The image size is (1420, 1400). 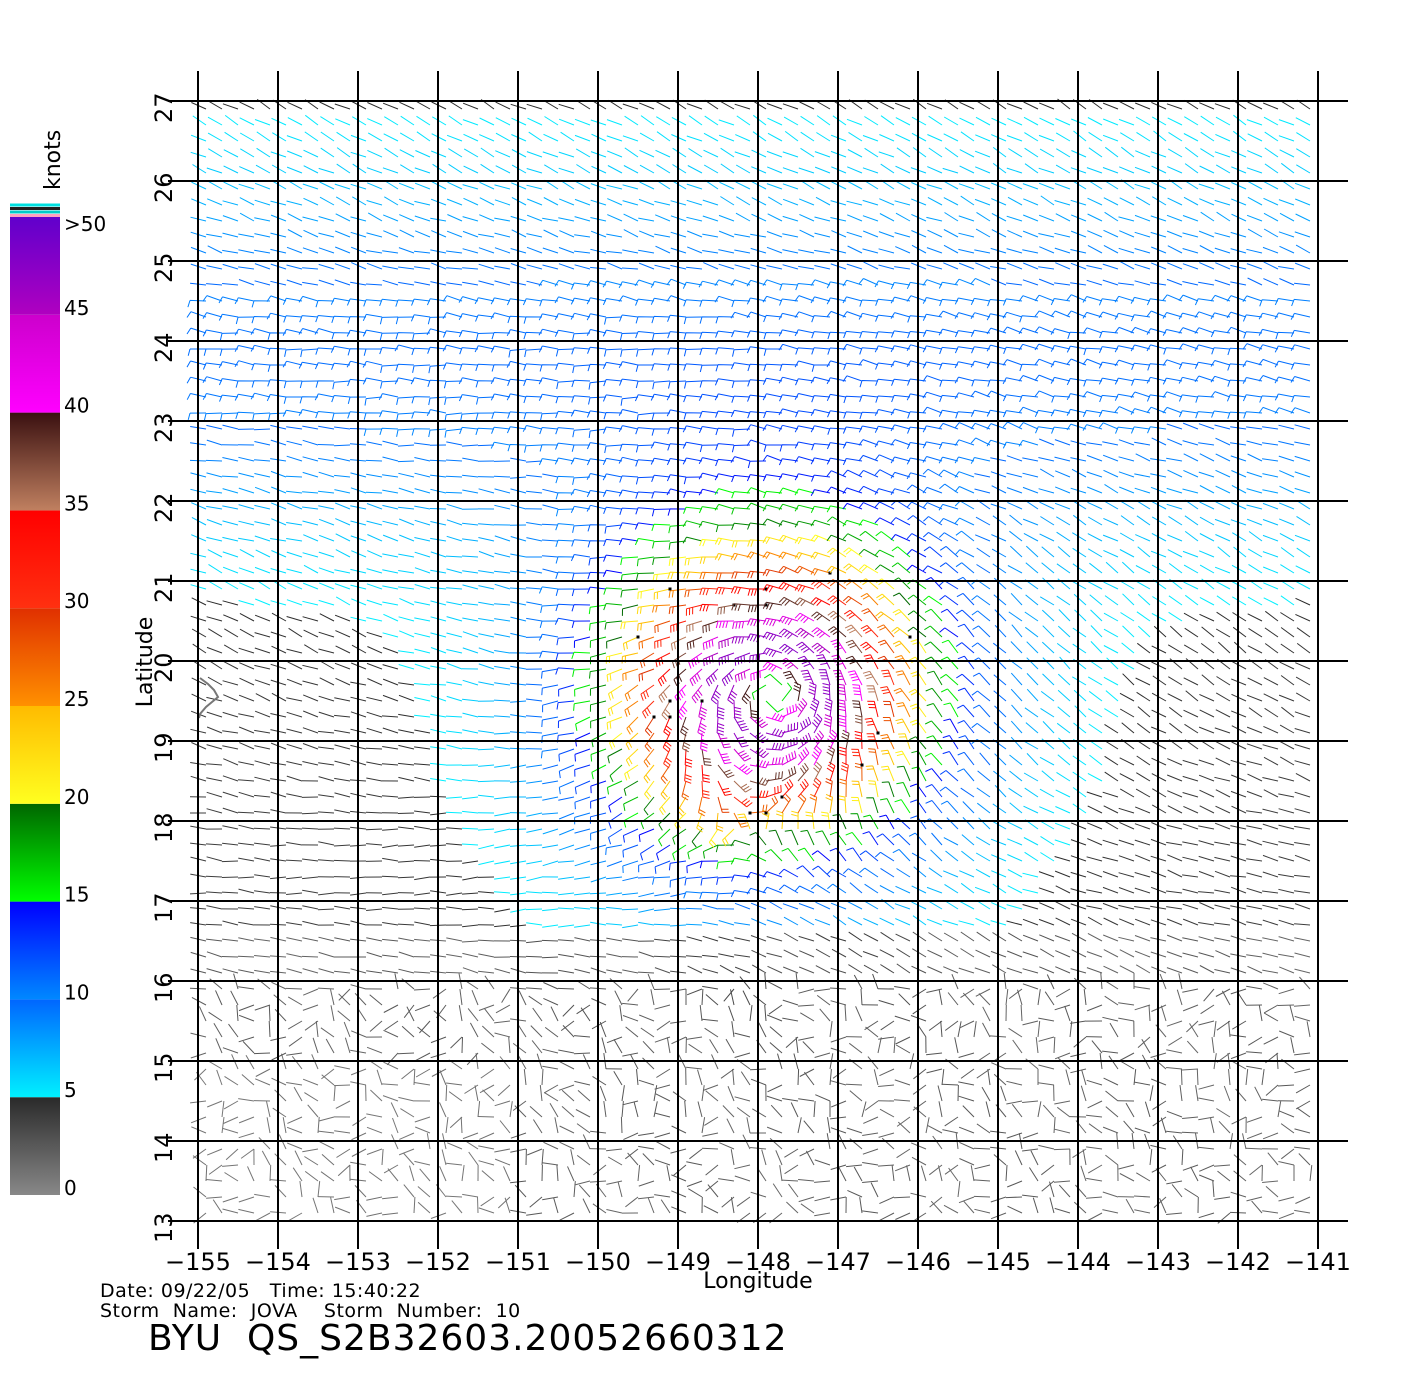 I want to click on longitude-tick-label: −151, so click(x=518, y=1262).